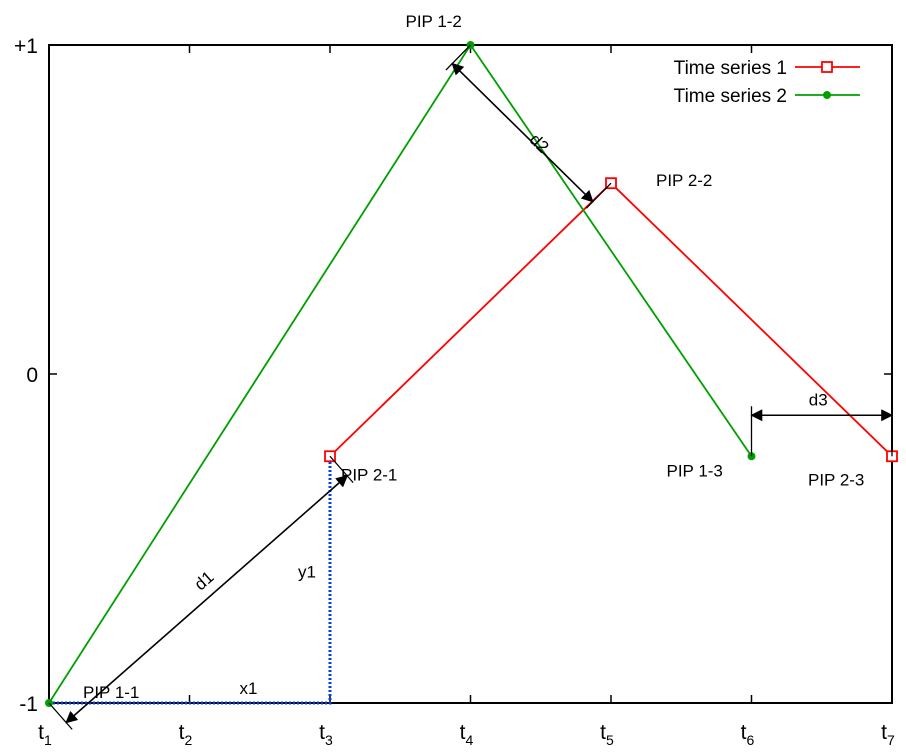 The width and height of the screenshot is (906, 752). I want to click on annotation-pip-2-1: PIP 2-1, so click(369, 474).